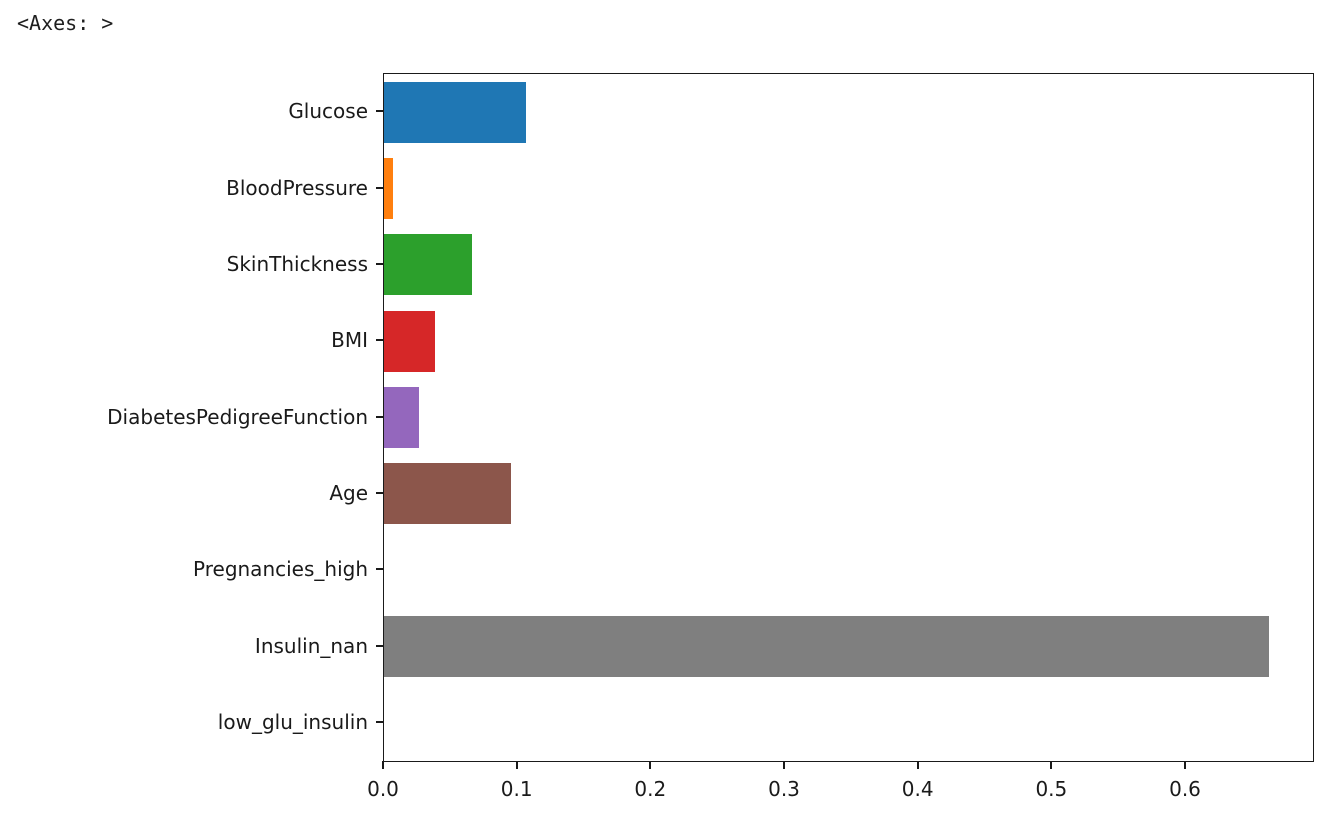  What do you see at coordinates (297, 263) in the screenshot?
I see `y-tick-label-skinthickness: SkinThickness` at bounding box center [297, 263].